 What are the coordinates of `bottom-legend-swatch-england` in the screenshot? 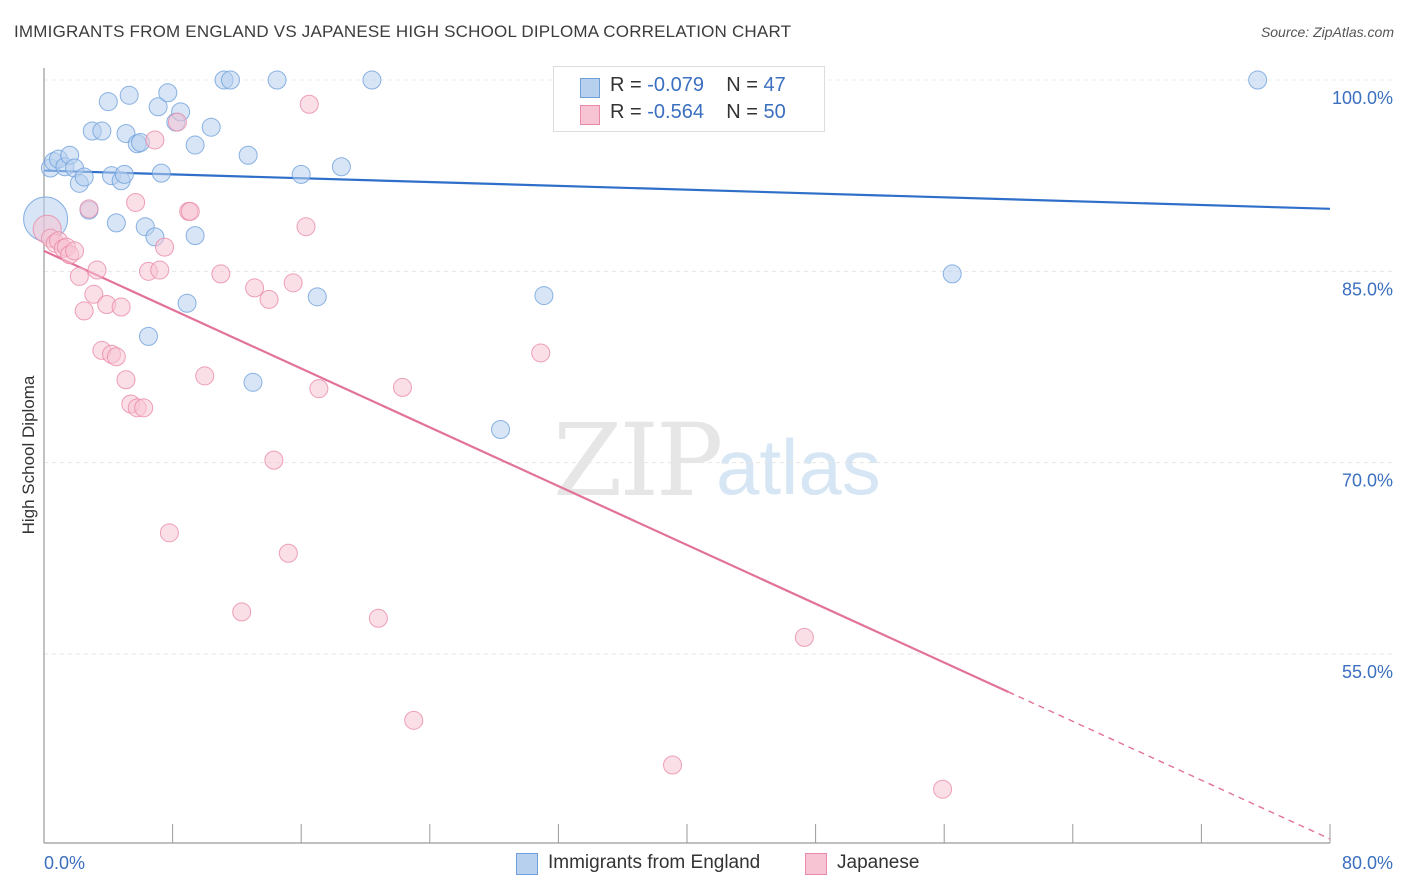 It's located at (527, 864).